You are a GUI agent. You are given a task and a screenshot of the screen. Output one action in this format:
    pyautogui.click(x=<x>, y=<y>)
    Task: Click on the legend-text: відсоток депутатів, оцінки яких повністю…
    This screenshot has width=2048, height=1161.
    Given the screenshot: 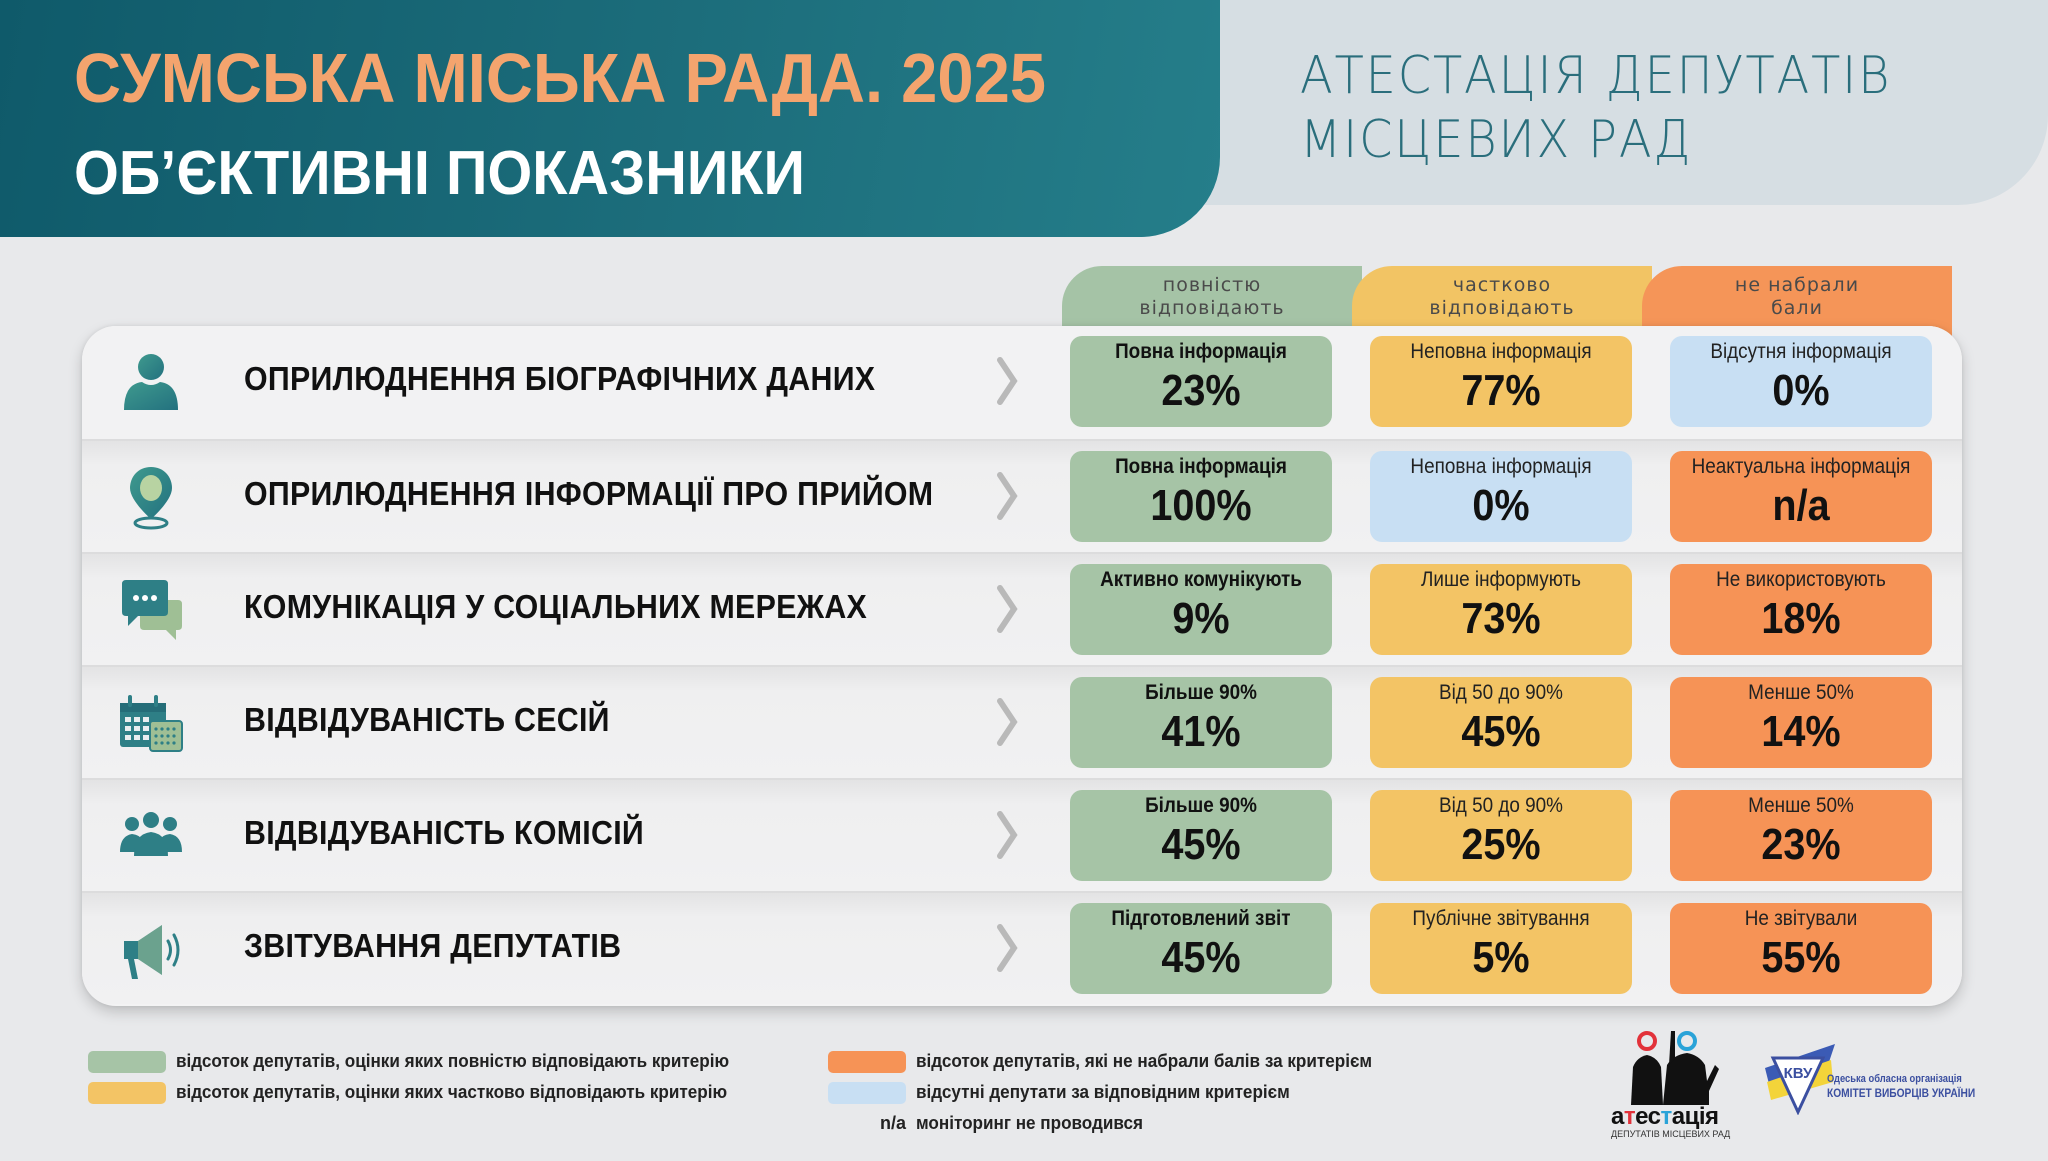 What is the action you would take?
    pyautogui.click(x=453, y=1061)
    